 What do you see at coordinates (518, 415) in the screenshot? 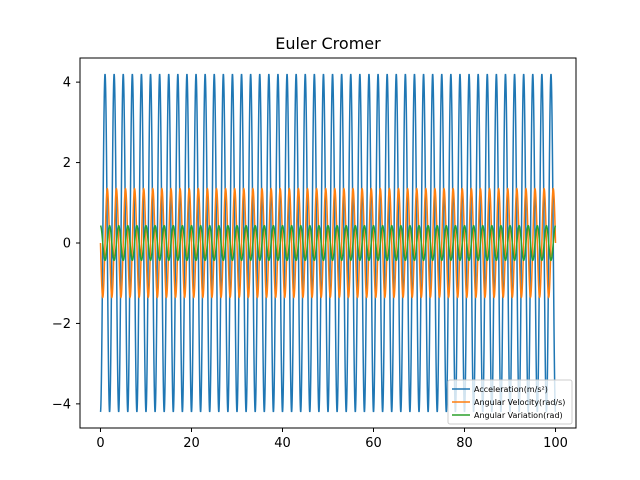
I see `legend-label-2: Angular Variation(rad)` at bounding box center [518, 415].